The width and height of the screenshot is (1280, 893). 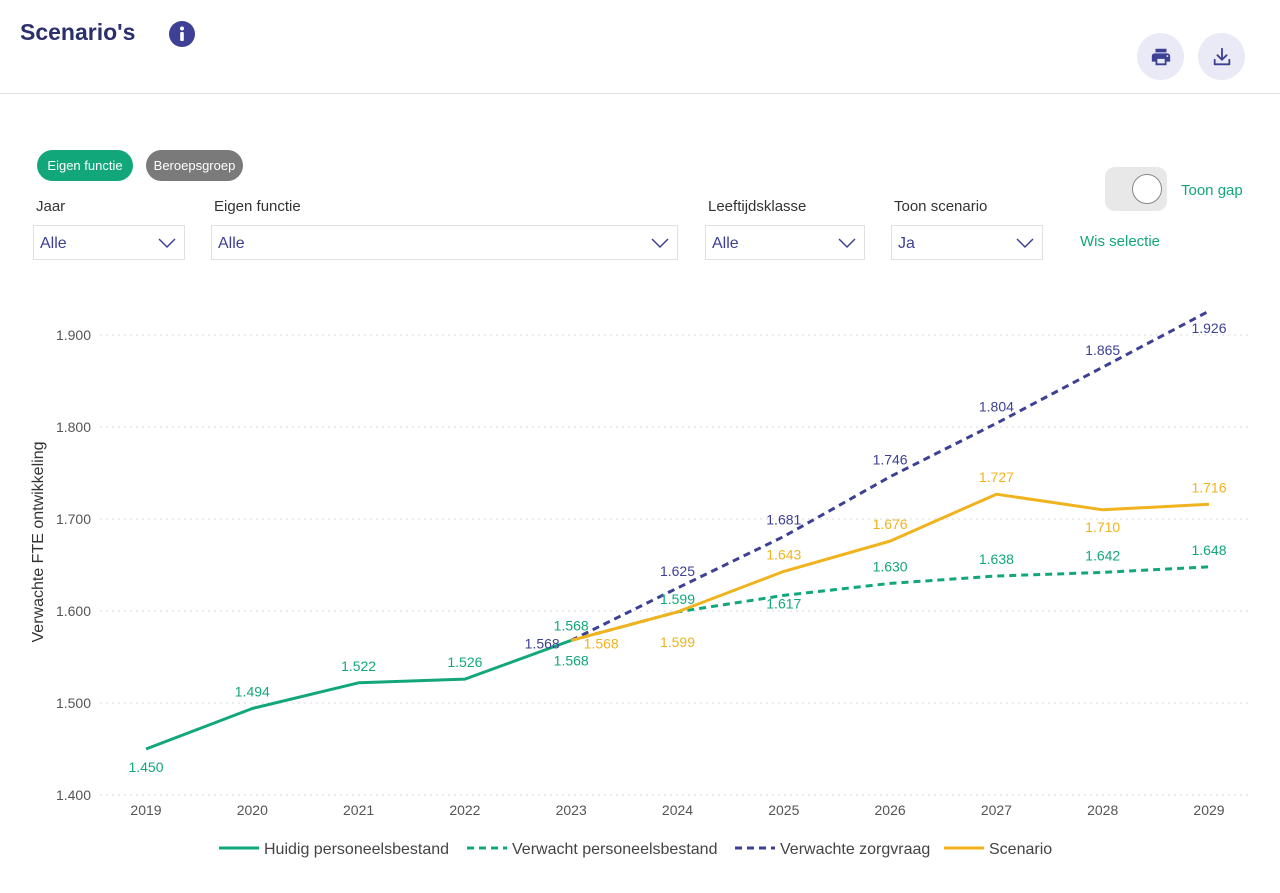 What do you see at coordinates (145, 767) in the screenshot?
I see `data-label: 1.450` at bounding box center [145, 767].